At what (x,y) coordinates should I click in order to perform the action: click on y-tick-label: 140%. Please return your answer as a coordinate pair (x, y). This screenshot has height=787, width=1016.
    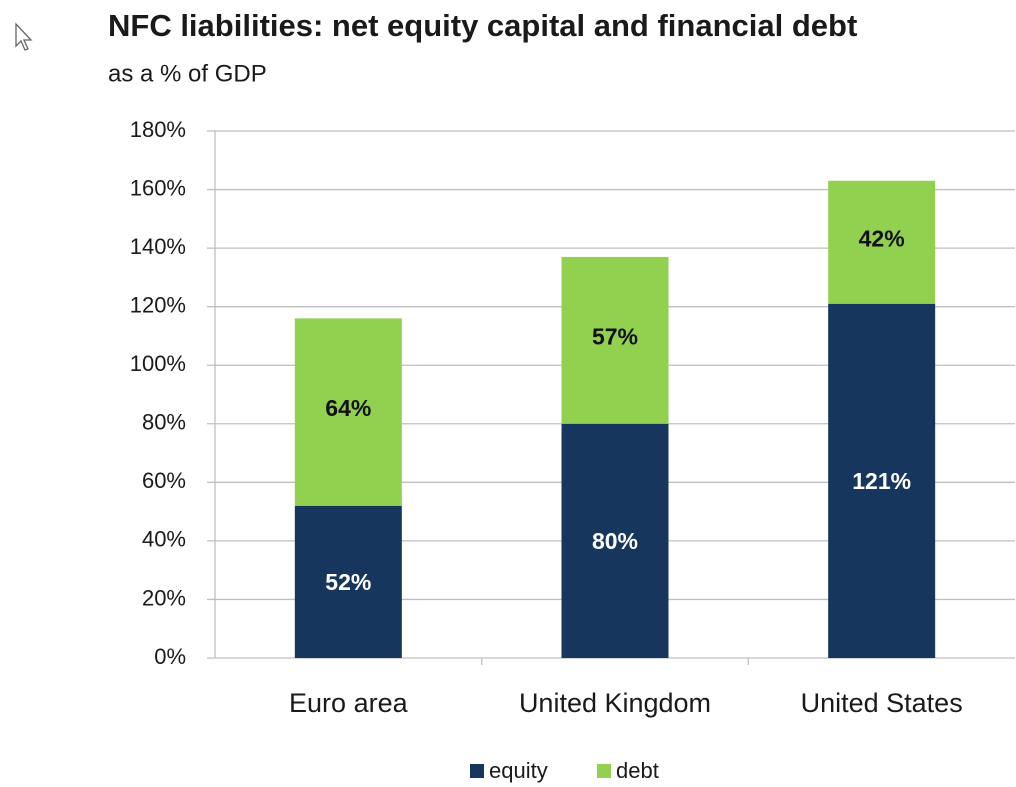
    Looking at the image, I should click on (158, 246).